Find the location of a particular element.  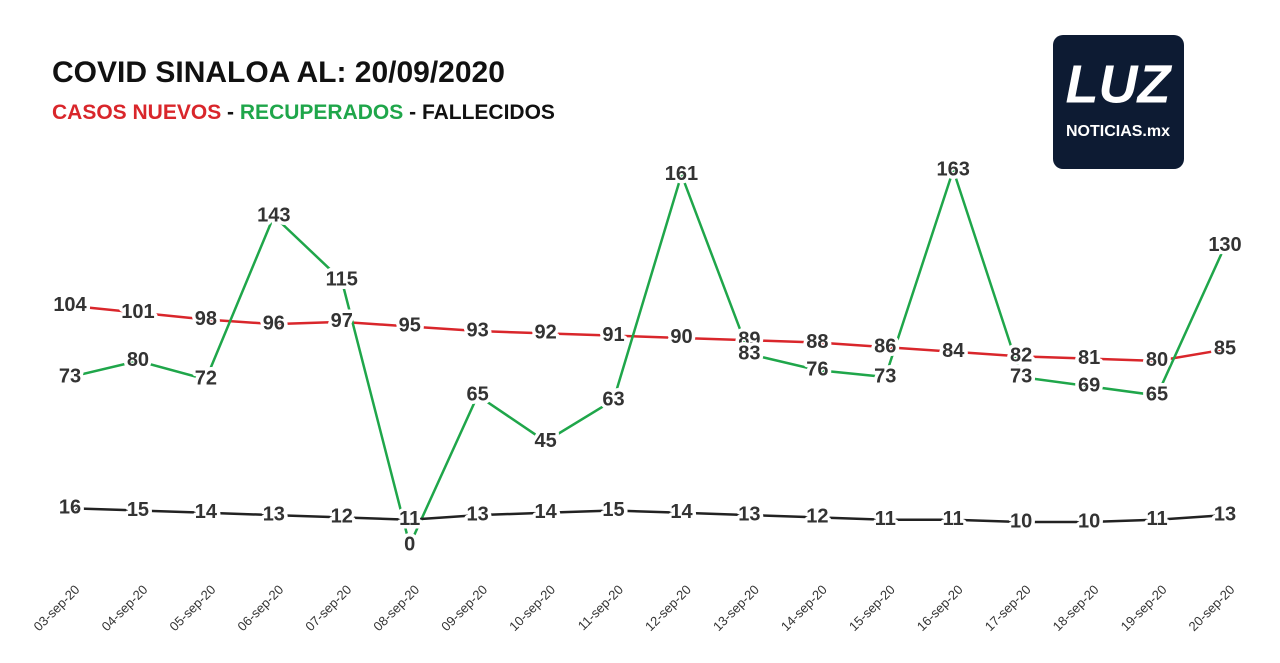

data-label: 0 is located at coordinates (409, 544).